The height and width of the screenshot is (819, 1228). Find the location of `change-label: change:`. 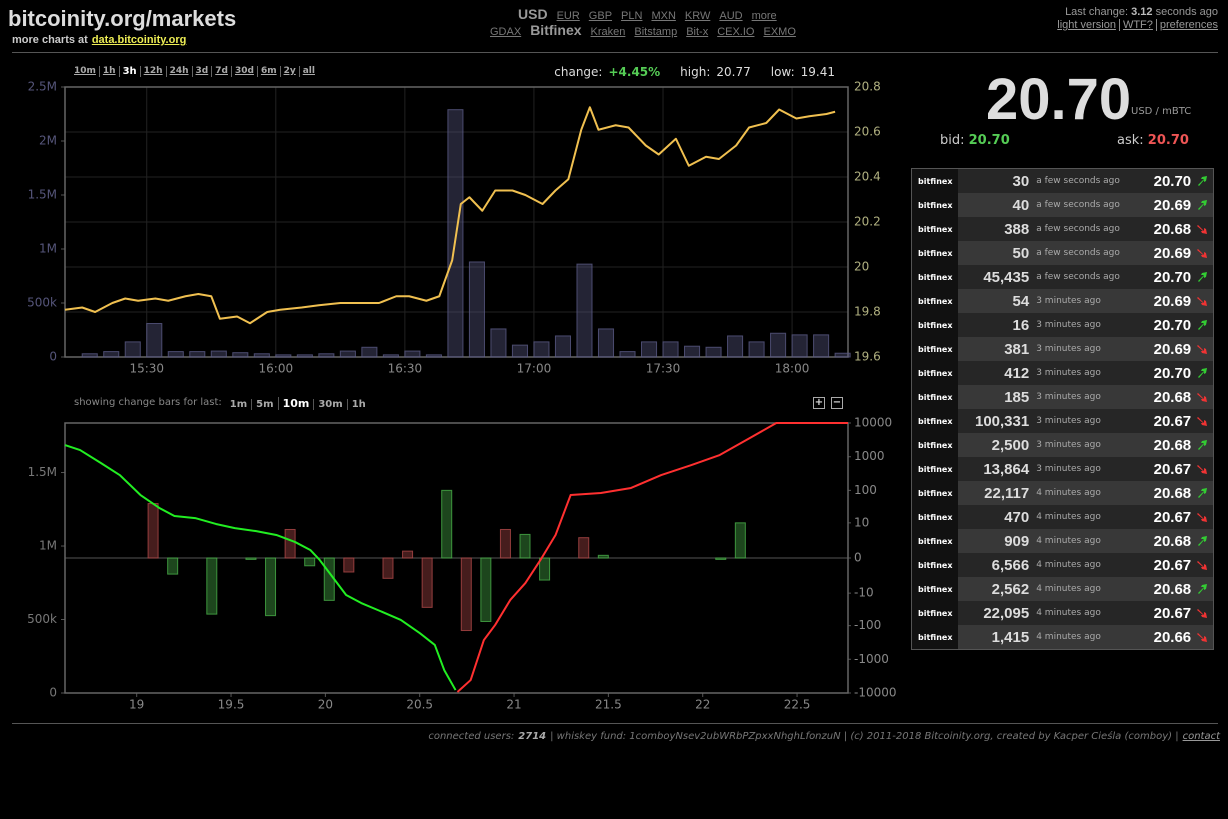

change-label: change: is located at coordinates (578, 72).